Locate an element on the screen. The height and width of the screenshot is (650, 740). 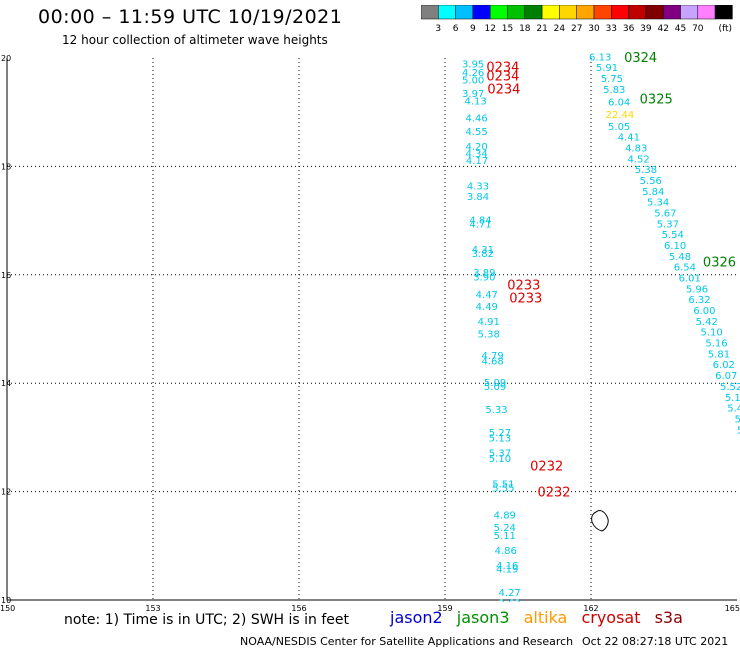
wave-height-label: 4.41 is located at coordinates (629, 138).